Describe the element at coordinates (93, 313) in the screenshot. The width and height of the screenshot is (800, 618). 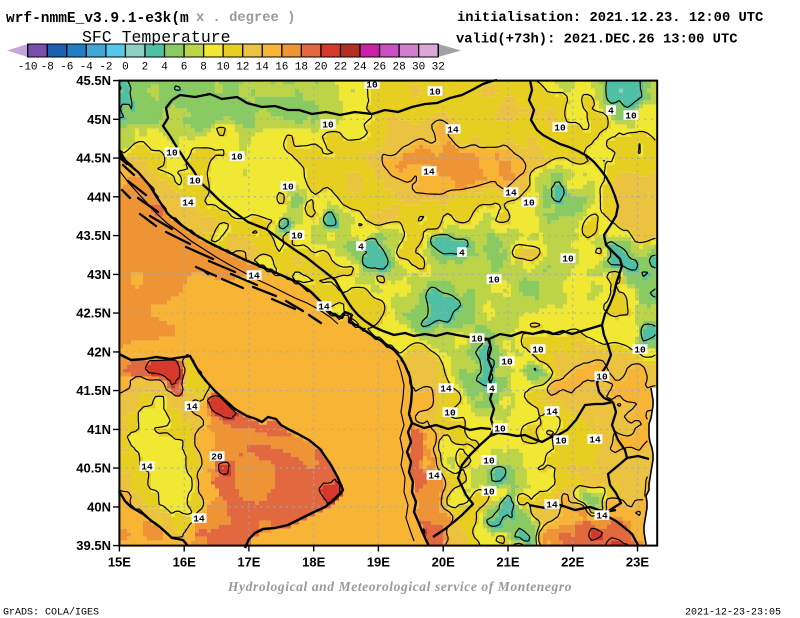
I see `svg-text: 42.5N` at that location.